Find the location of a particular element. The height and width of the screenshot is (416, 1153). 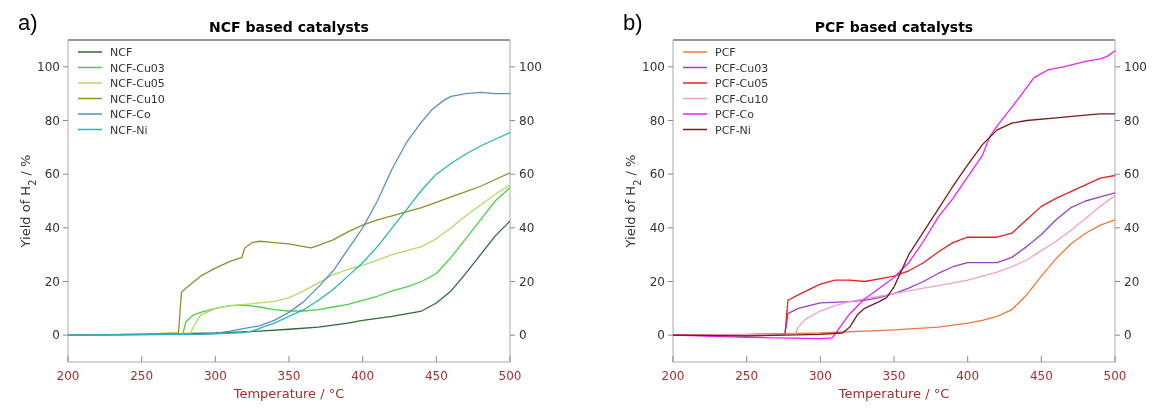

legend-label: PCF is located at coordinates (725, 52).